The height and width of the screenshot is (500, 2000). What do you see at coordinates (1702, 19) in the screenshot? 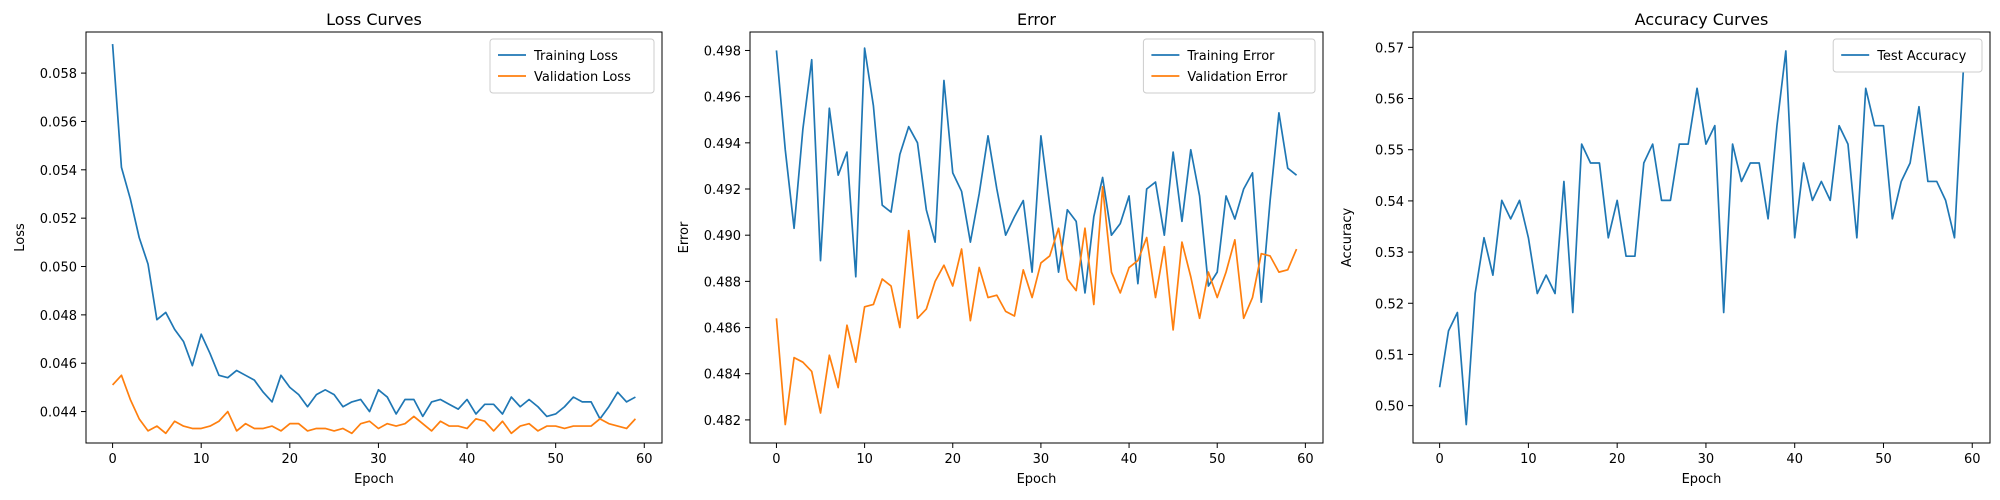
I see `chart-title: Accuracy Curves` at bounding box center [1702, 19].